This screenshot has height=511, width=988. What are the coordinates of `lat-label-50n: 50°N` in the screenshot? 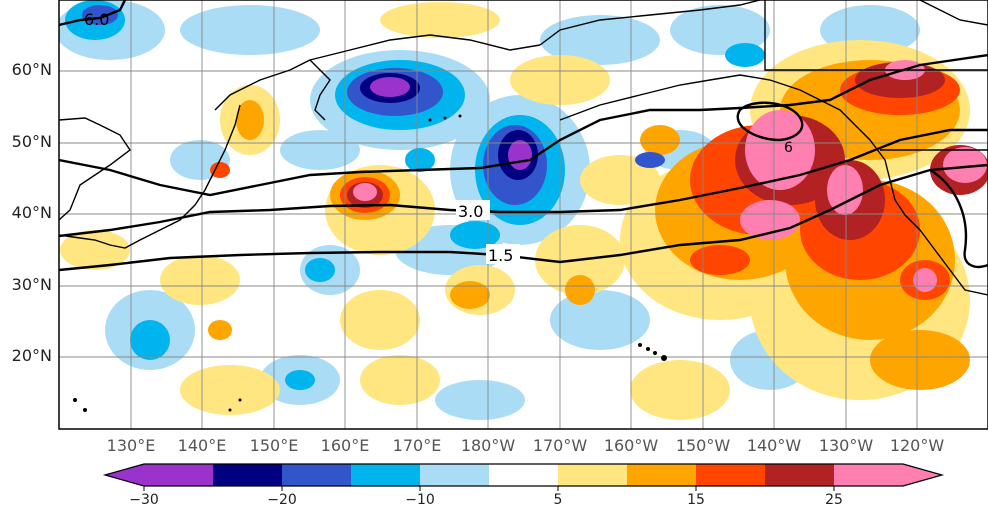 It's located at (31, 141).